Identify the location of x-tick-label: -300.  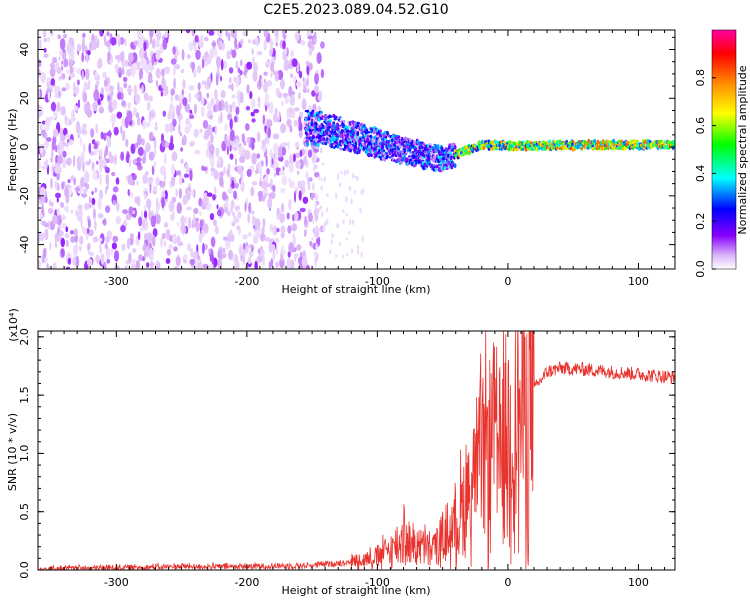
(116, 281).